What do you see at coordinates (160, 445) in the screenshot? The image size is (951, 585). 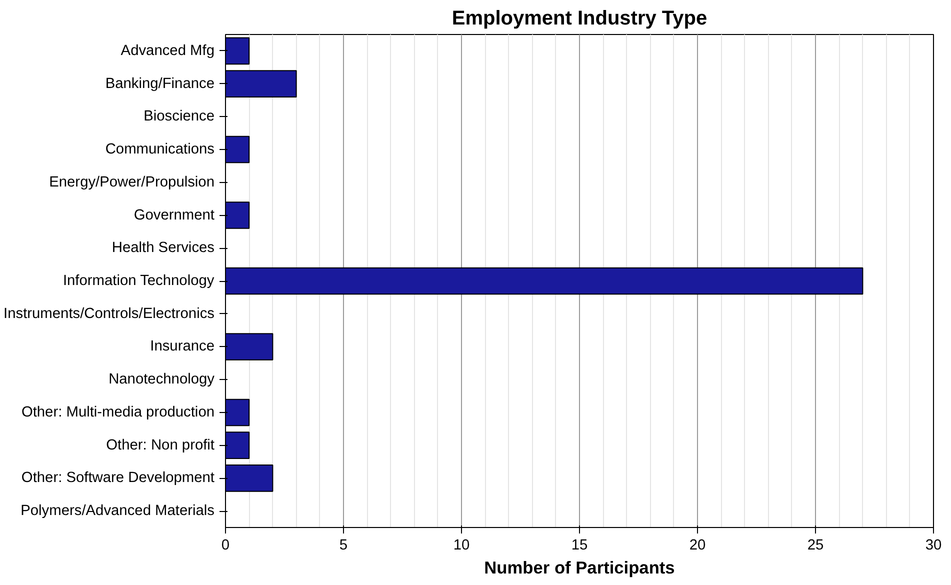 I see `y-tick-label: Other: Non profit` at bounding box center [160, 445].